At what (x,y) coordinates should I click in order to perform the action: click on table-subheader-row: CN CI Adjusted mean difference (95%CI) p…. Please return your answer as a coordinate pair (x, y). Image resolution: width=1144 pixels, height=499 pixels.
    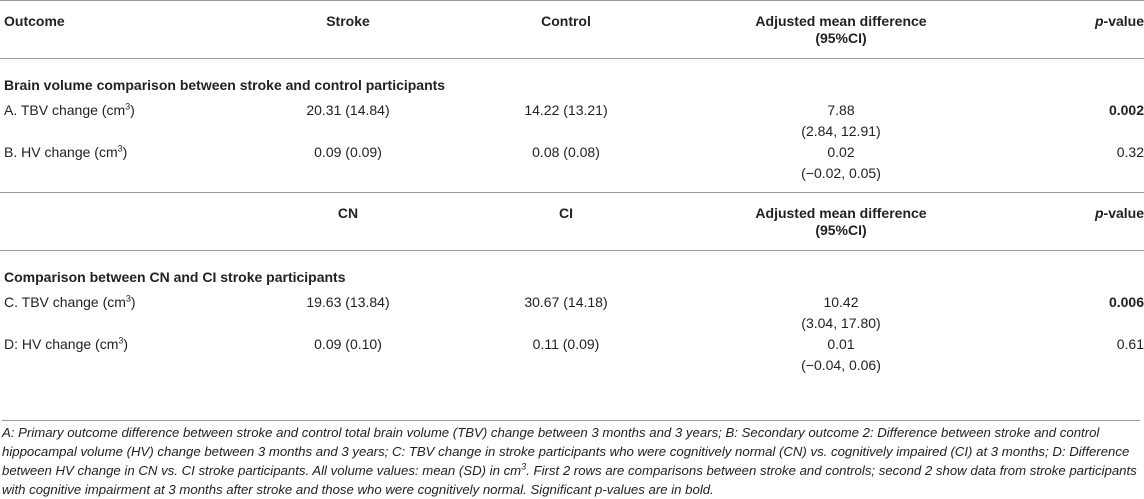
    Looking at the image, I should click on (572, 222).